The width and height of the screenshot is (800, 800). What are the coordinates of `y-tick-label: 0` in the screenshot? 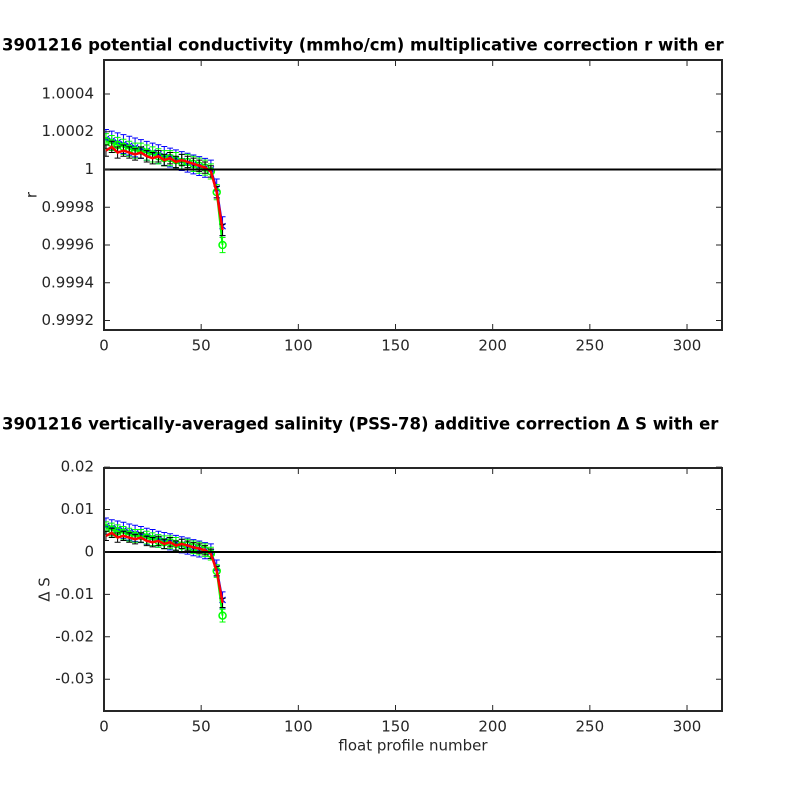 It's located at (89, 551).